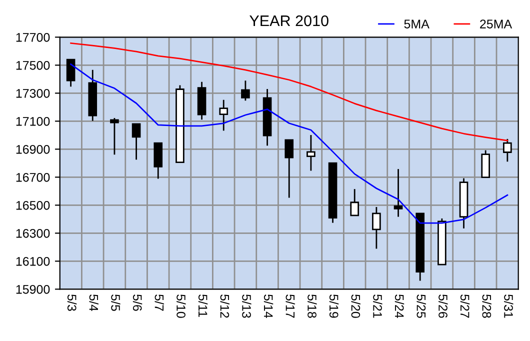 This screenshot has width=530, height=341. I want to click on y-tick-label: 15900, so click(33, 289).